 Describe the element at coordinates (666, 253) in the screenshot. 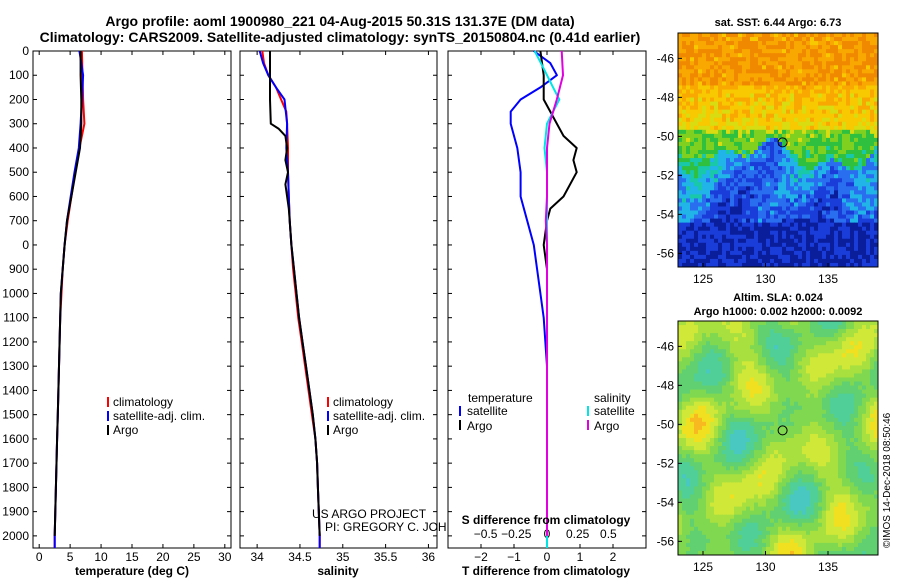

I see `lat-tick-label: -56` at that location.